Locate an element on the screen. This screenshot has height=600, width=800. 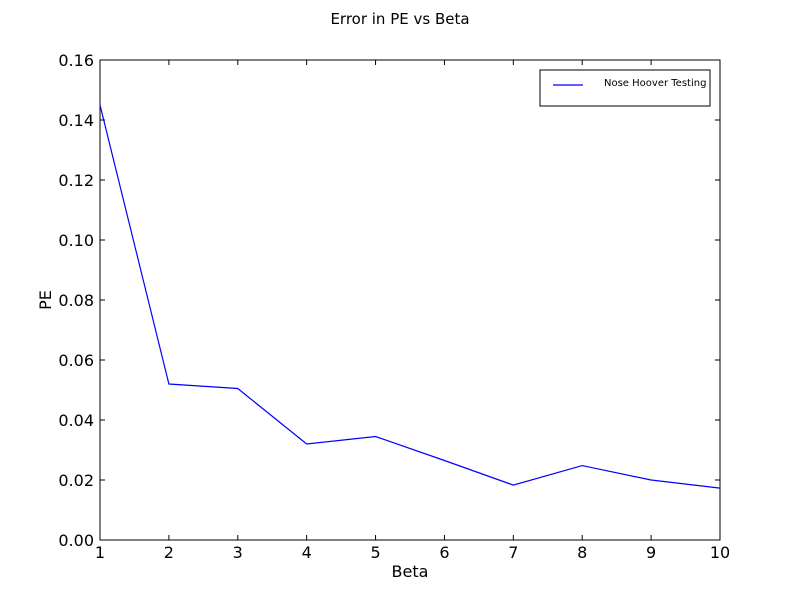
legend-box is located at coordinates (625, 88).